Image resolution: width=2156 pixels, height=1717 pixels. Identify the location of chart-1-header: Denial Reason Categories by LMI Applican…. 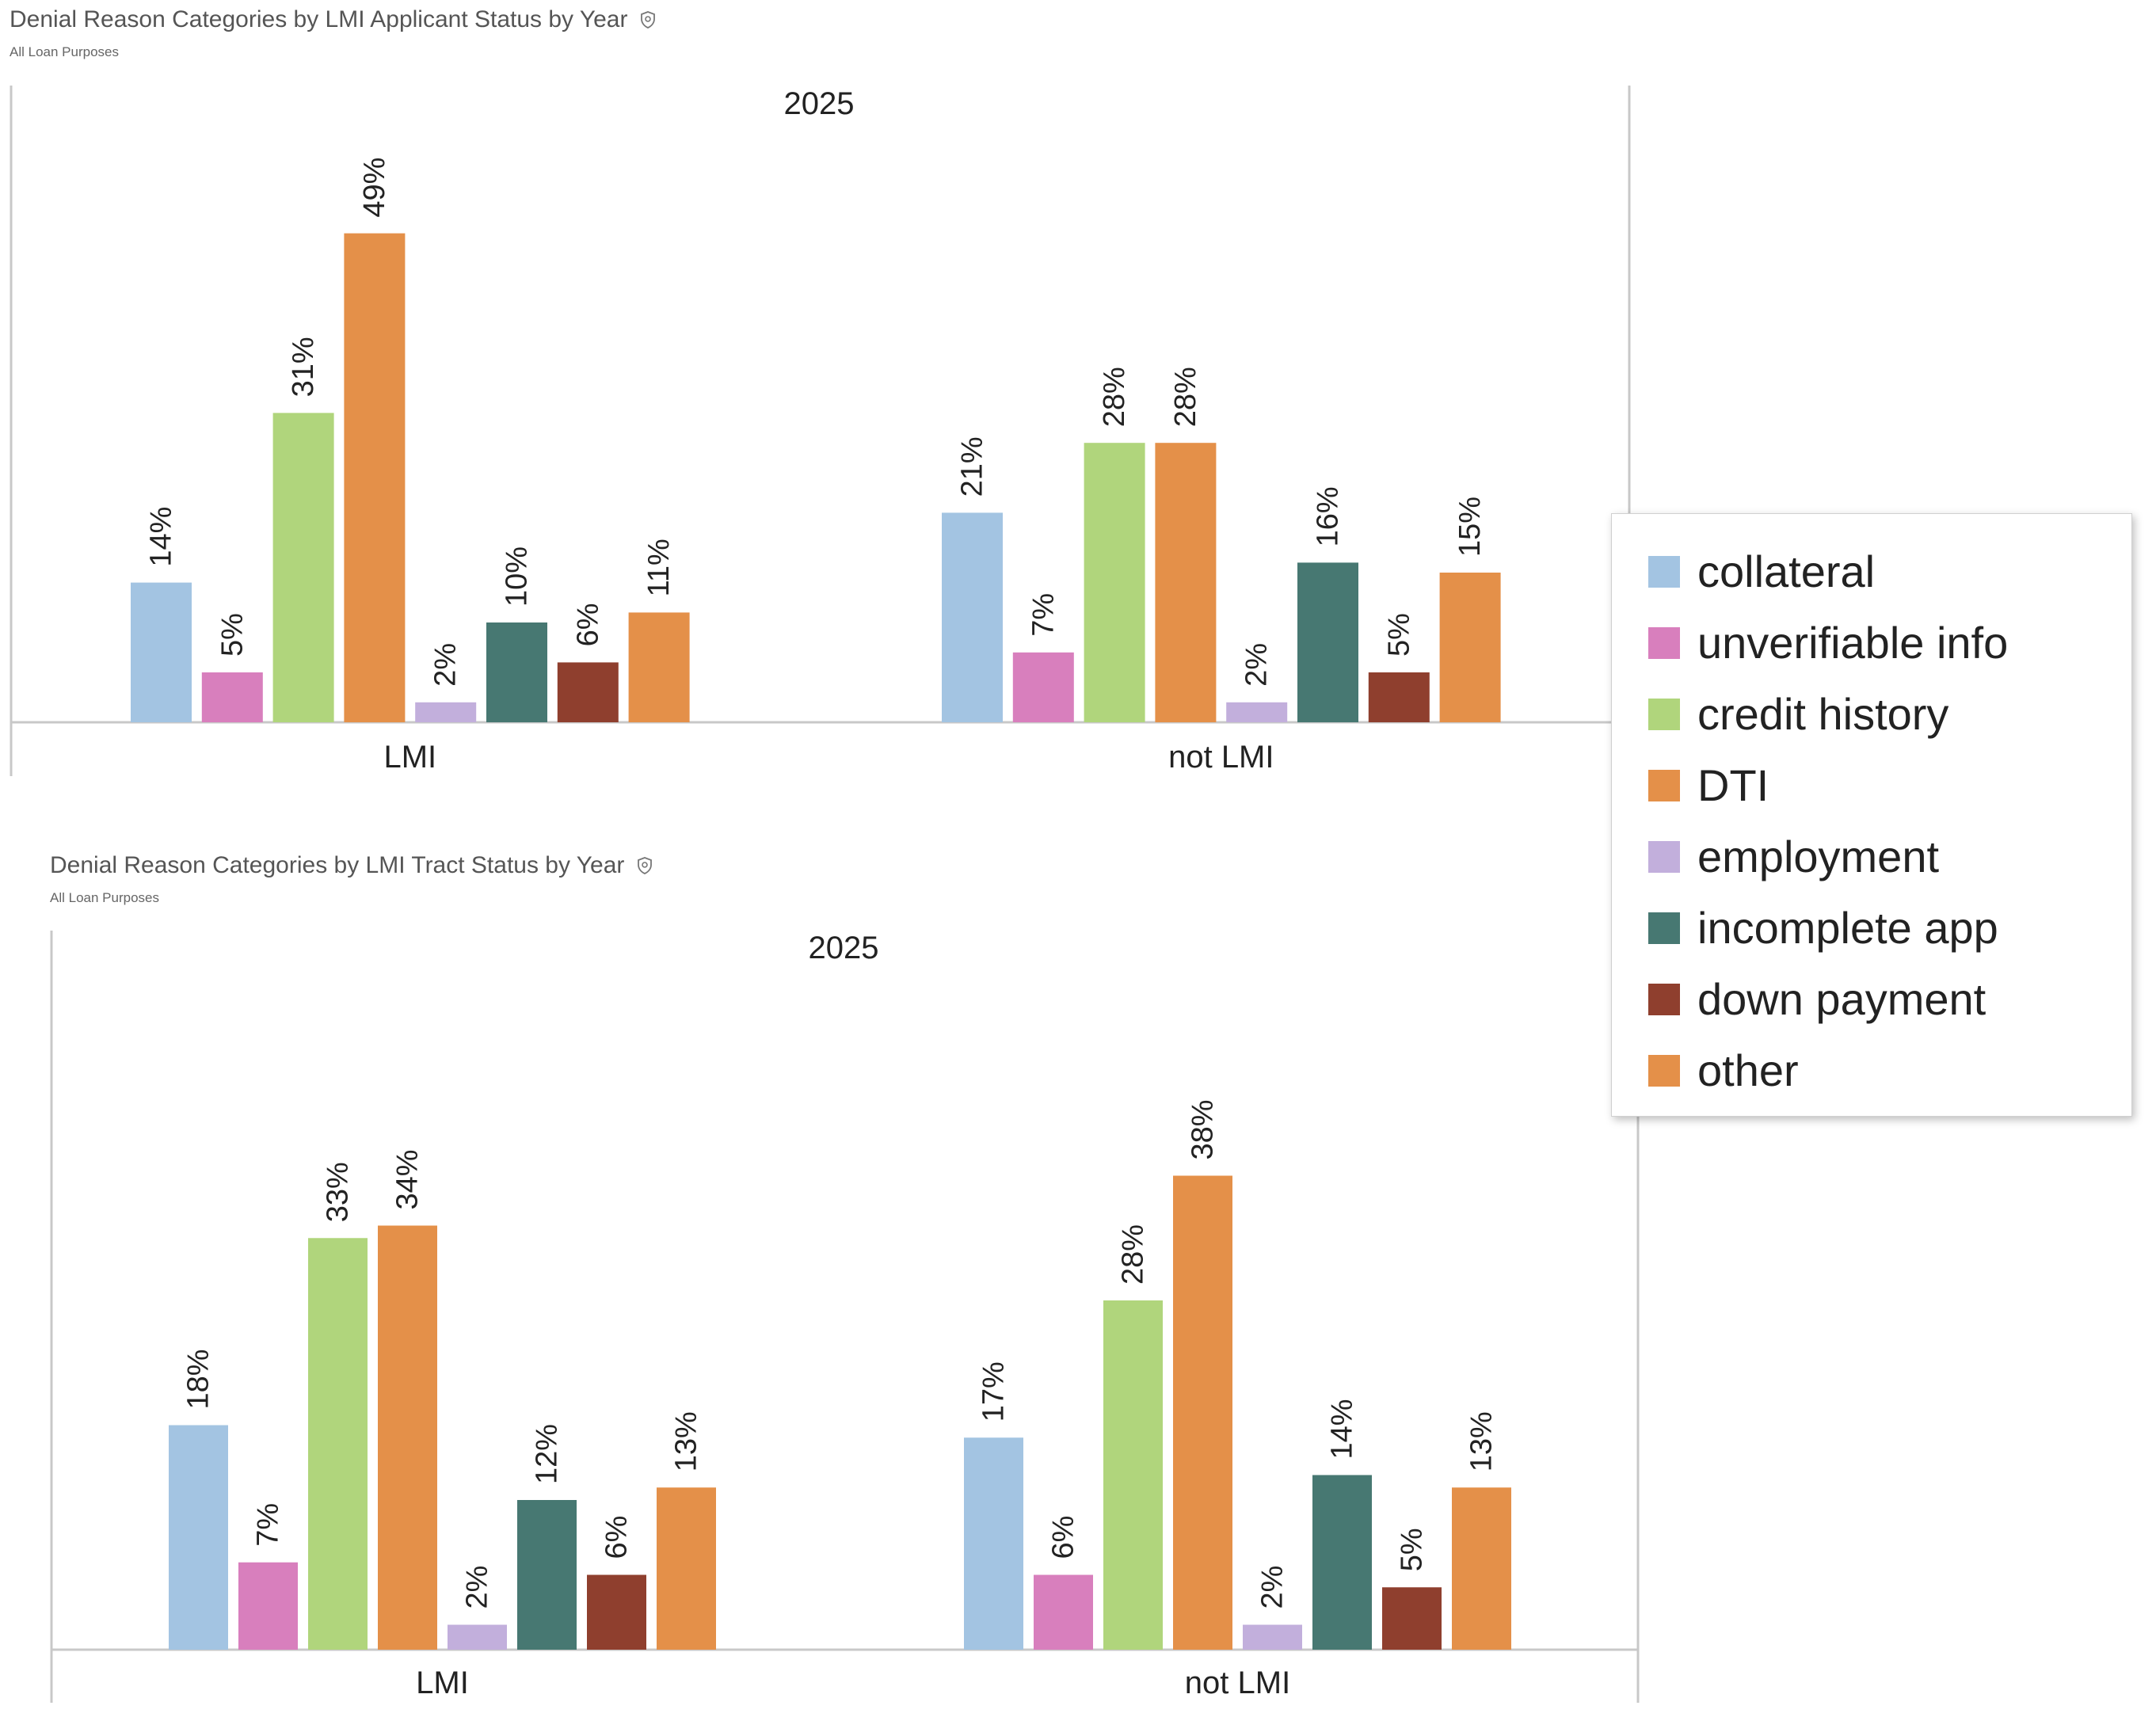
(333, 33).